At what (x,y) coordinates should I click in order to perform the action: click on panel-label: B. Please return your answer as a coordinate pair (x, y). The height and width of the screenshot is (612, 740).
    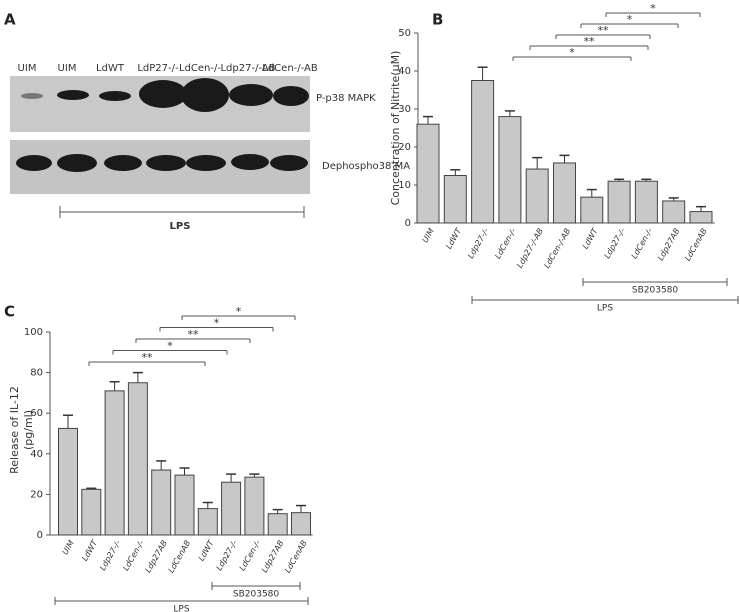
    Looking at the image, I should click on (437, 20).